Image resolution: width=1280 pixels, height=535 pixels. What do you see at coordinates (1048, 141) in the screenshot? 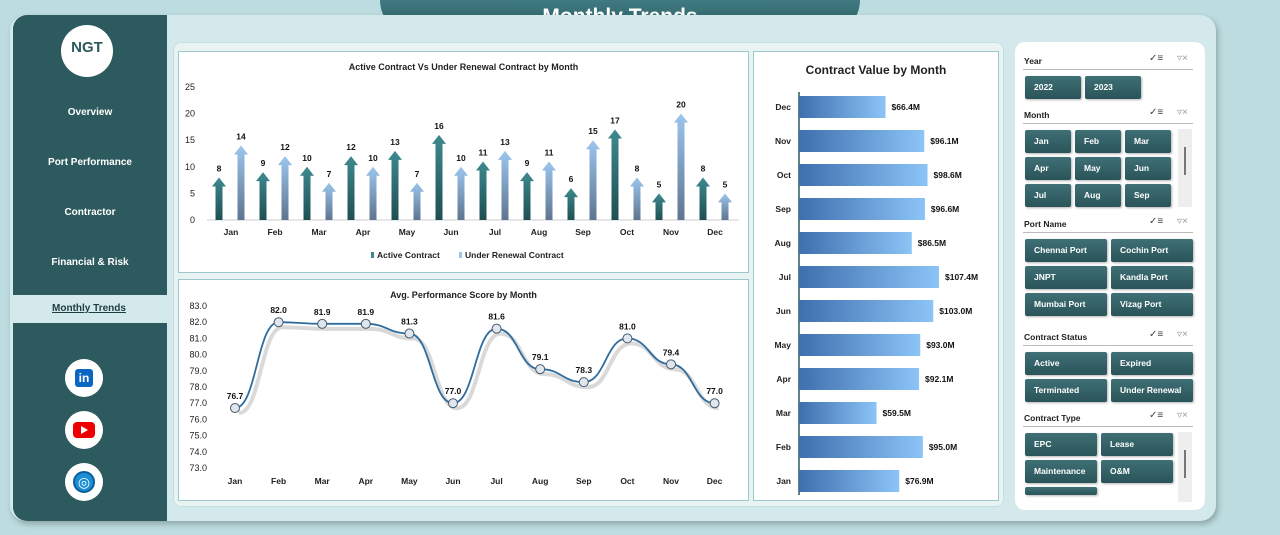
I see `slicer-item: Jan` at bounding box center [1048, 141].